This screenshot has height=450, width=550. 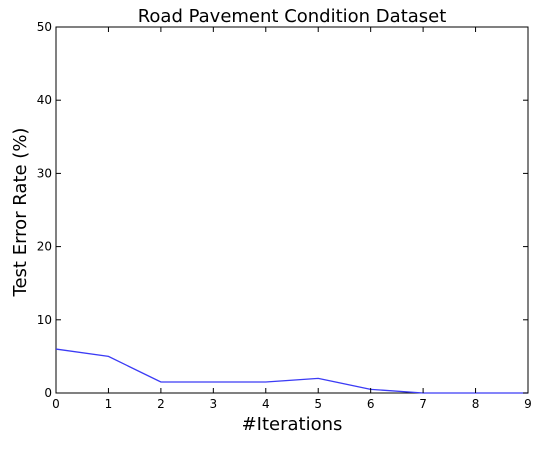 I want to click on x-tick-label: 9, so click(x=528, y=404).